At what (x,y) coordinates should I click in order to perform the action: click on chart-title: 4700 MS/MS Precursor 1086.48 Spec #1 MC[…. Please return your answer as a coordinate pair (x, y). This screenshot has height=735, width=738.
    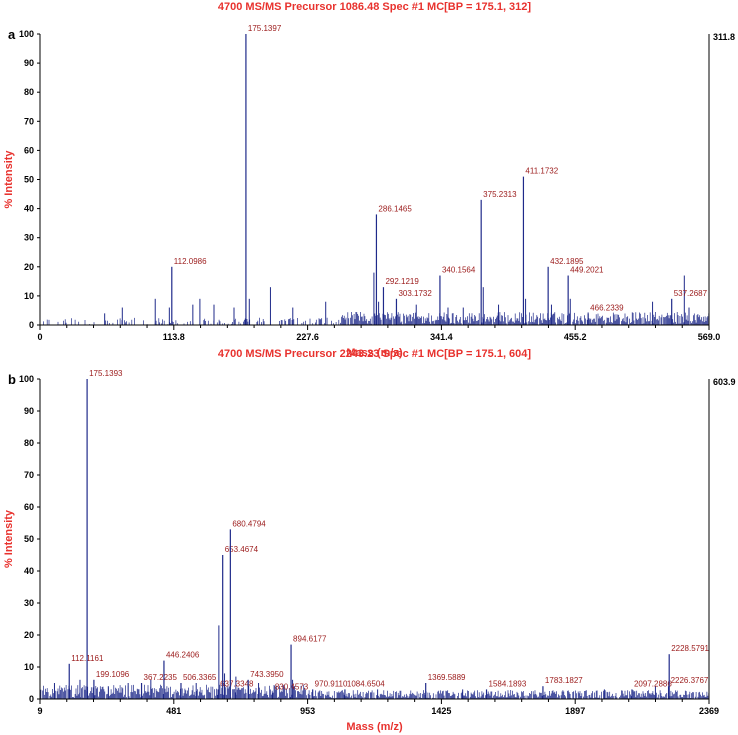
    Looking at the image, I should click on (375, 7).